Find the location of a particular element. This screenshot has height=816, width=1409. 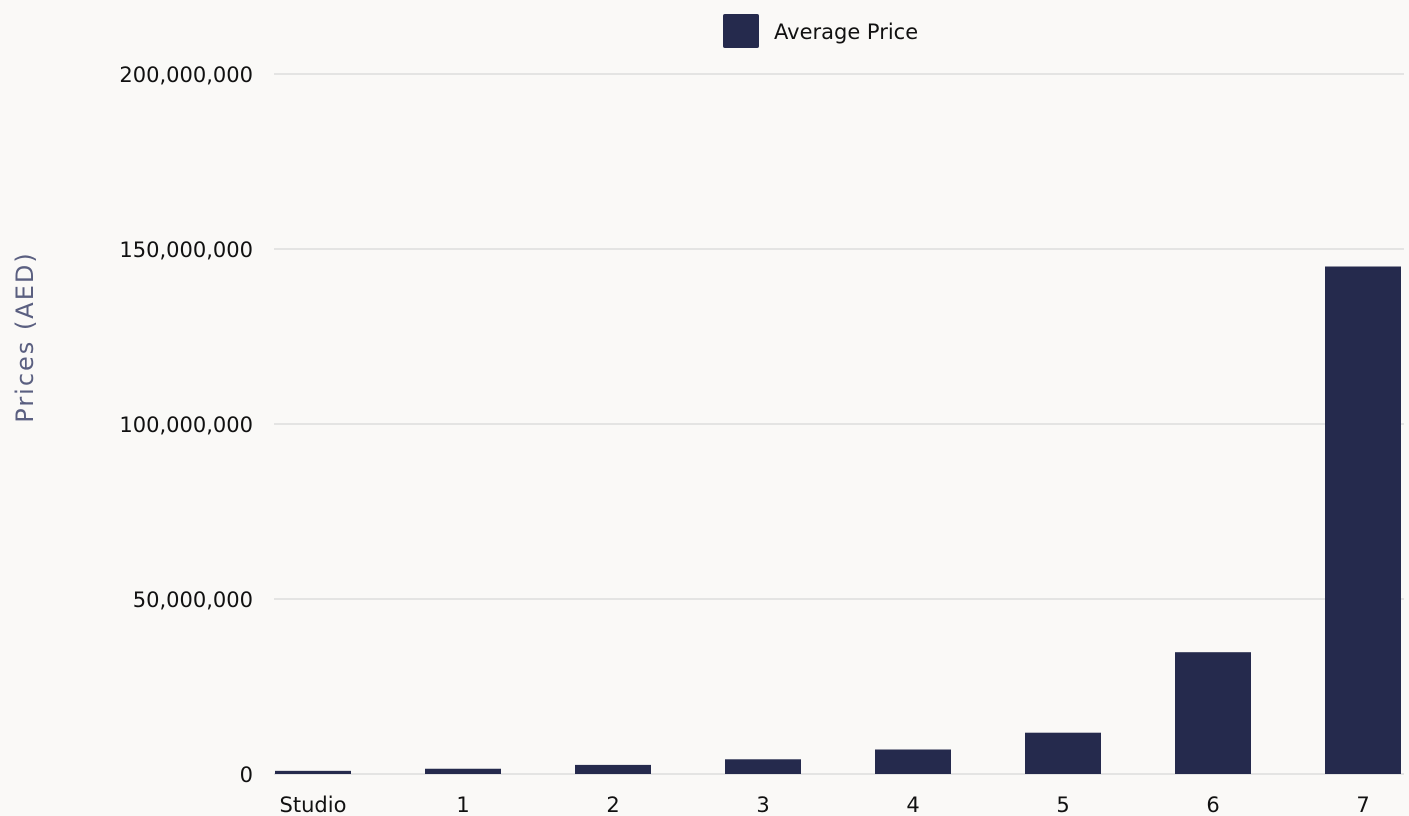

x-tick-label: 5 is located at coordinates (1062, 804).